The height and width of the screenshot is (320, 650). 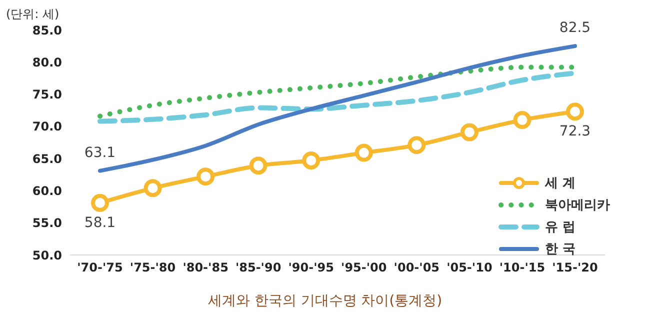 I want to click on legend-label: 북아메리카, so click(x=577, y=205).